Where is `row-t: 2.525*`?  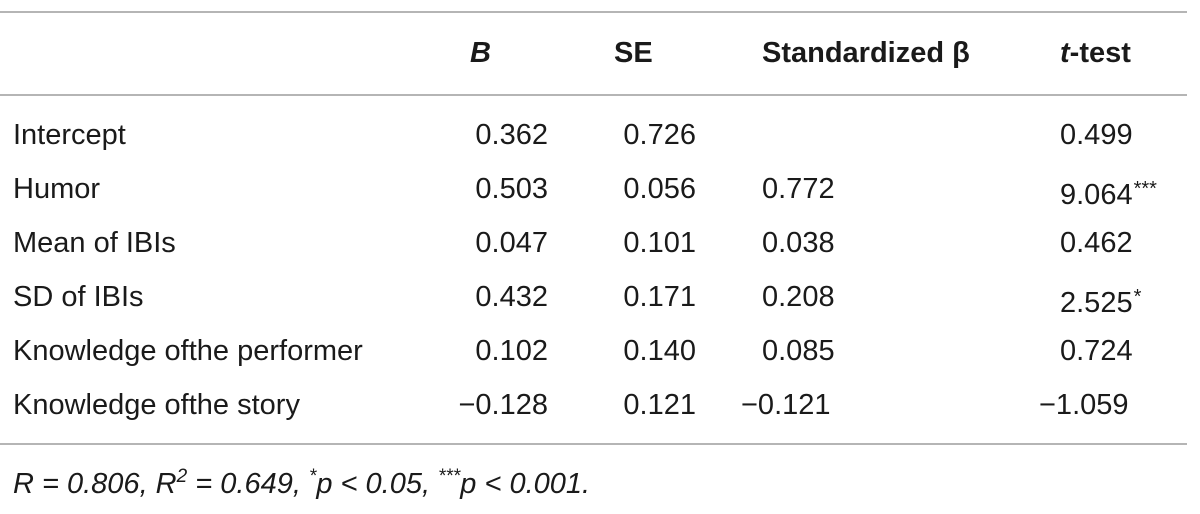
row-t: 2.525* is located at coordinates (1100, 300).